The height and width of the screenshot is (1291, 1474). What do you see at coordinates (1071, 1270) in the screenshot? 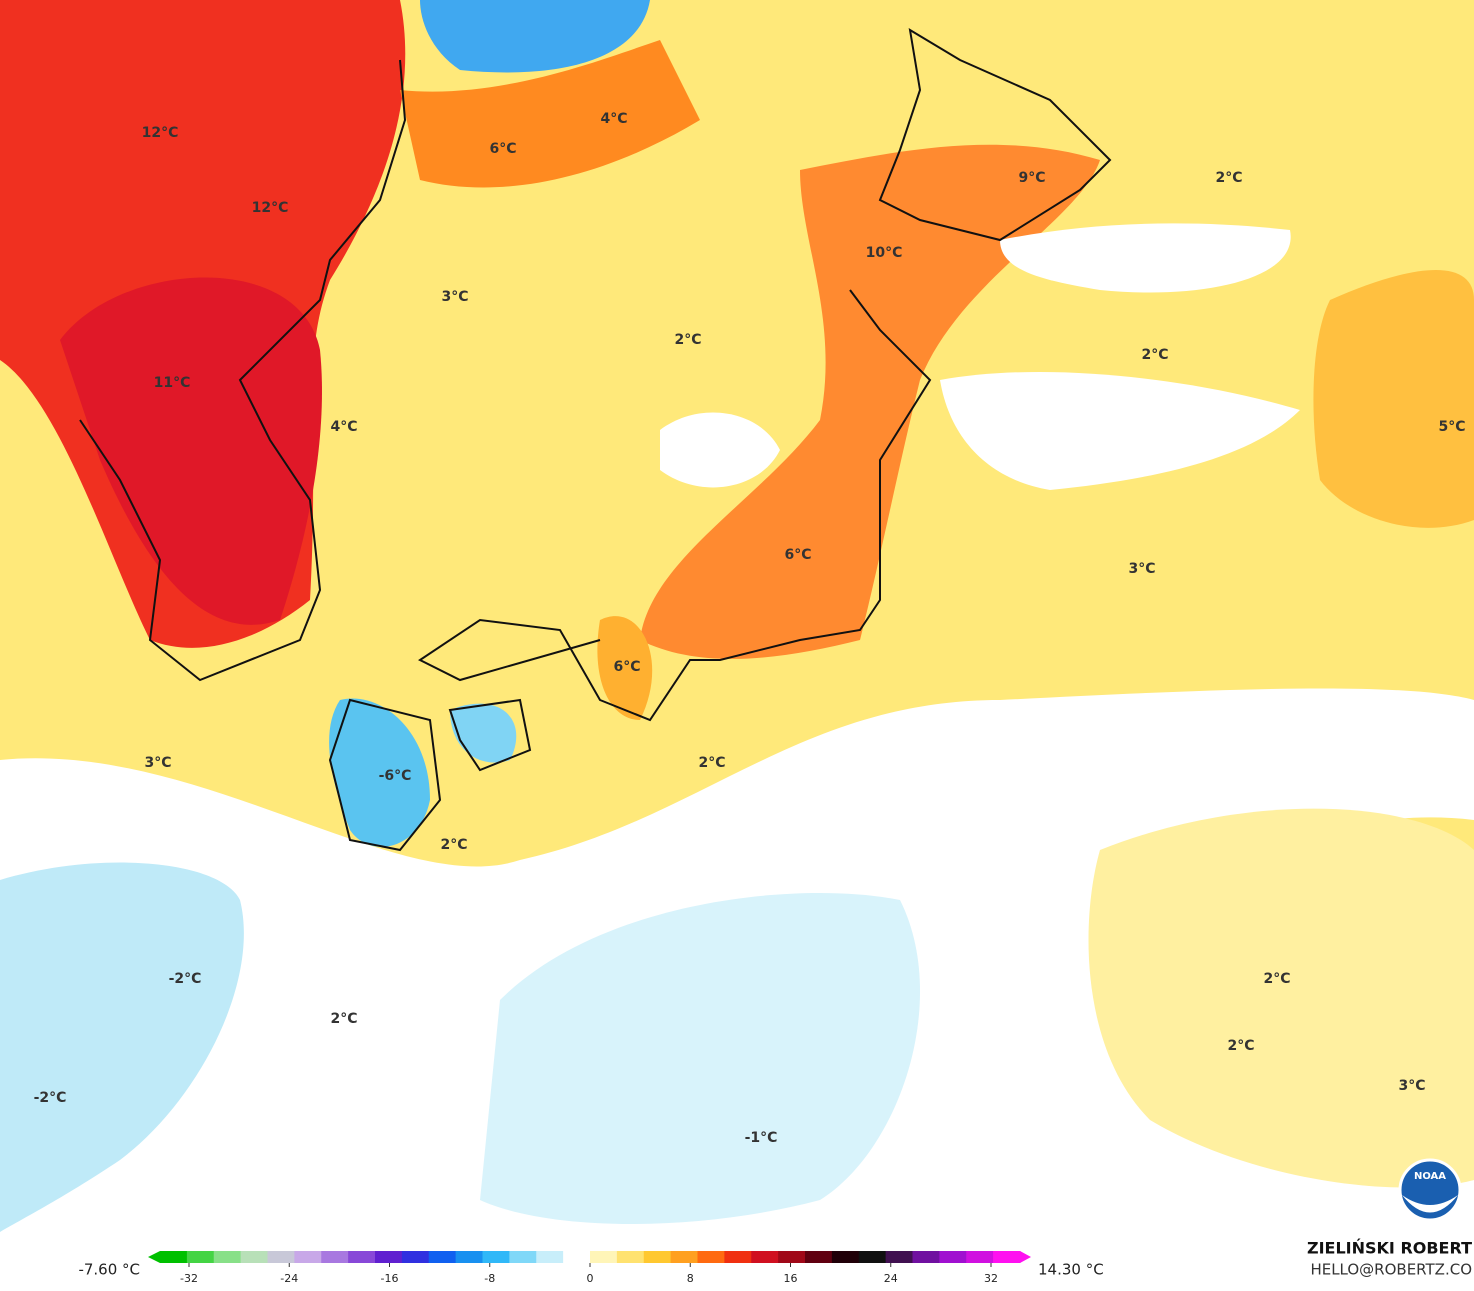
I see `colorbar-max: 14.30 °C` at bounding box center [1071, 1270].